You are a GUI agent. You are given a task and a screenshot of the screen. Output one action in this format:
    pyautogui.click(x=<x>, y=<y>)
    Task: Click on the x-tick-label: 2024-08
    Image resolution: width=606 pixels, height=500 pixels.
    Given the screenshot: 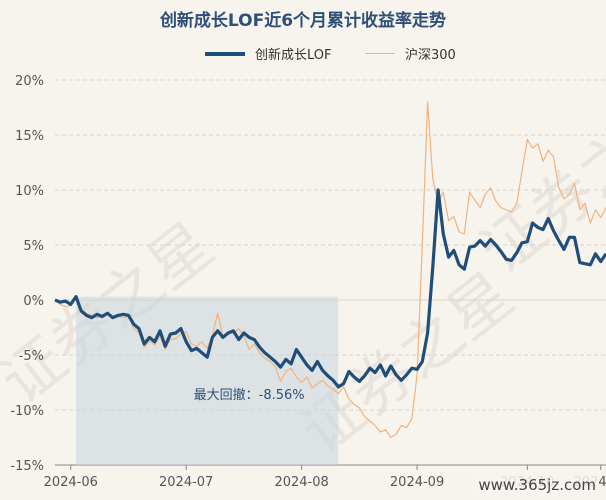 What is the action you would take?
    pyautogui.click(x=301, y=482)
    